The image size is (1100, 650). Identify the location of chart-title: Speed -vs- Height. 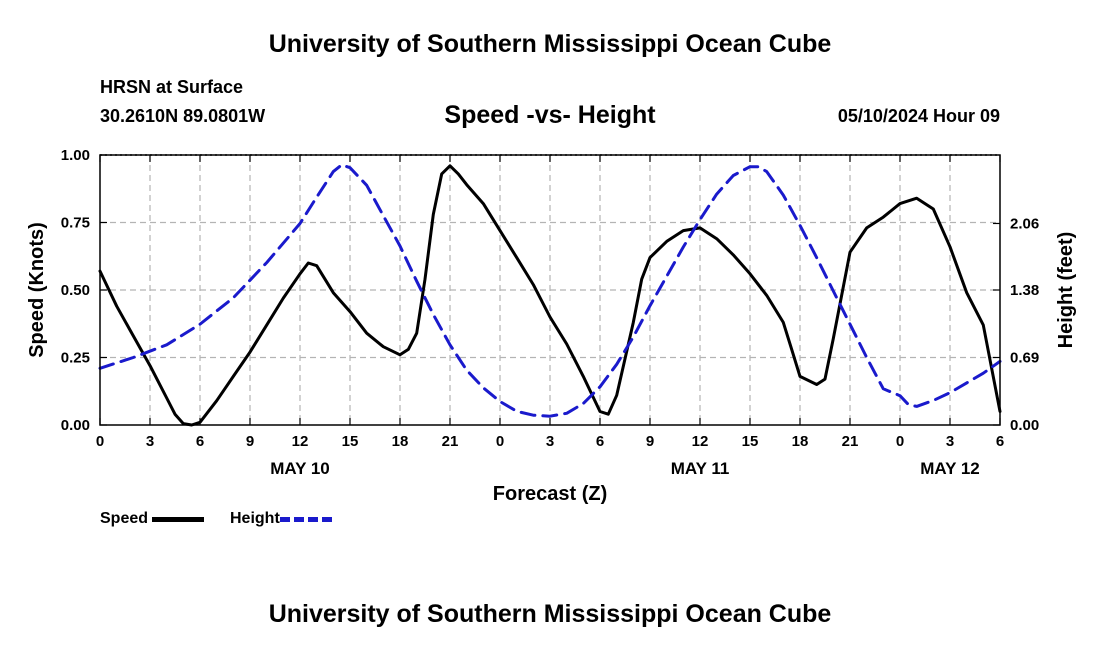
(550, 115).